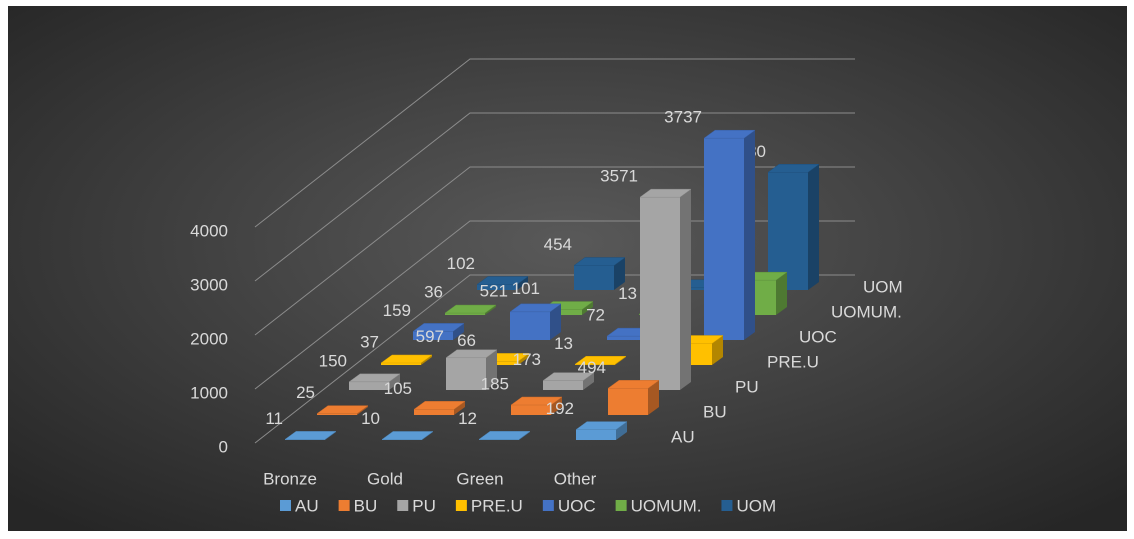 The image size is (1134, 539). What do you see at coordinates (793, 361) in the screenshot?
I see `series-label: PRE.U` at bounding box center [793, 361].